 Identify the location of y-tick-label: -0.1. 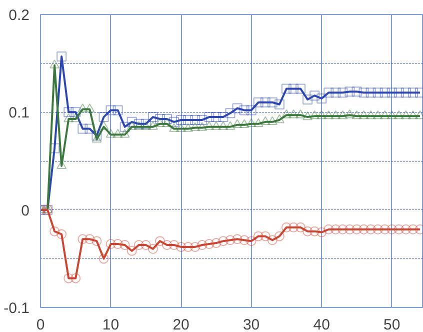
(17, 308).